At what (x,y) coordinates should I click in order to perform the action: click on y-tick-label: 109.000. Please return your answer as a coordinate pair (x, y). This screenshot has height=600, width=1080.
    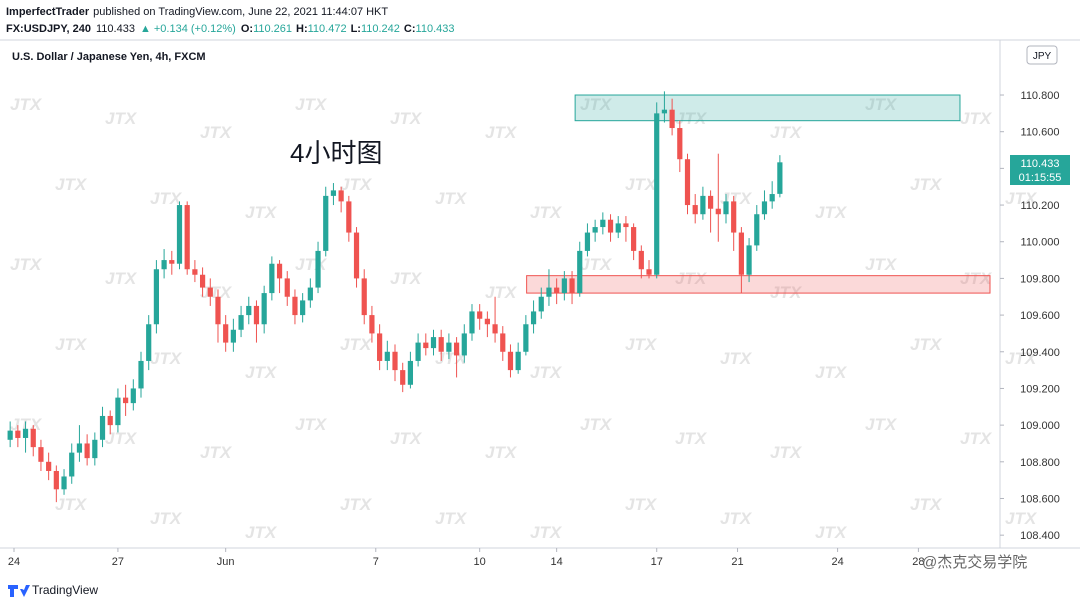
    Looking at the image, I should click on (1040, 426).